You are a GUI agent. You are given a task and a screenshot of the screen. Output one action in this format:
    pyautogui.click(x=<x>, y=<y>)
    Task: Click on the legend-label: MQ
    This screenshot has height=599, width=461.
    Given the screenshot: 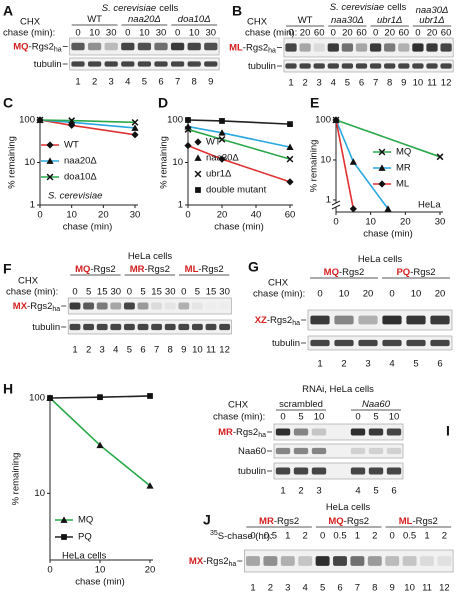 What is the action you would take?
    pyautogui.click(x=403, y=152)
    